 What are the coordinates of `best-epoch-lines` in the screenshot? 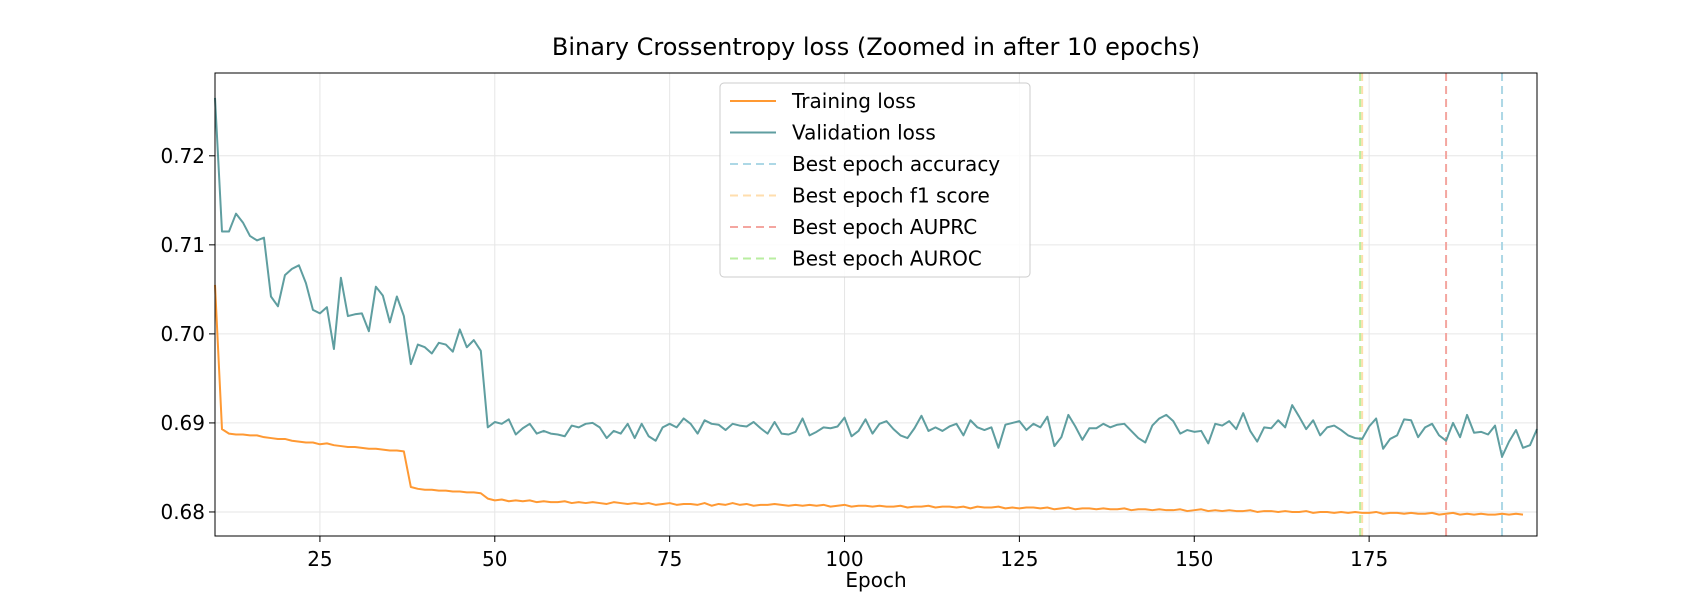 It's located at (1431, 304).